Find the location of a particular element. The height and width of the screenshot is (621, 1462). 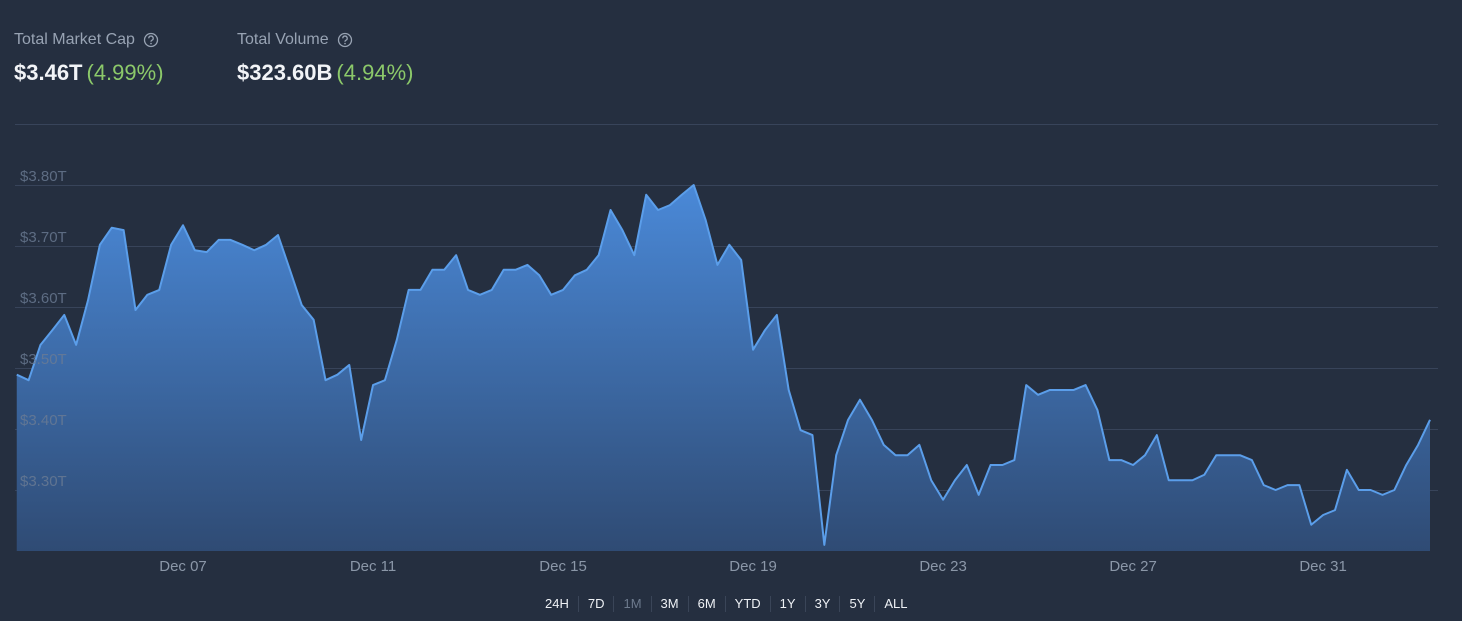

x-tick-label: Dec 15 is located at coordinates (563, 566).